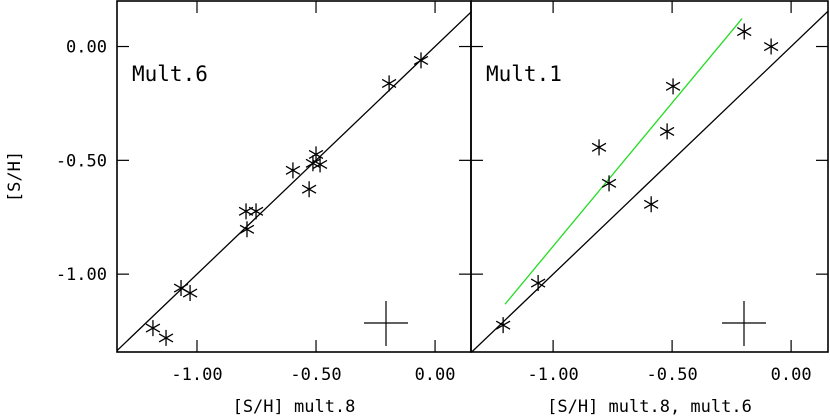 The image size is (830, 420). Describe the element at coordinates (81, 161) in the screenshot. I see `y-tick-label: -0.50` at that location.